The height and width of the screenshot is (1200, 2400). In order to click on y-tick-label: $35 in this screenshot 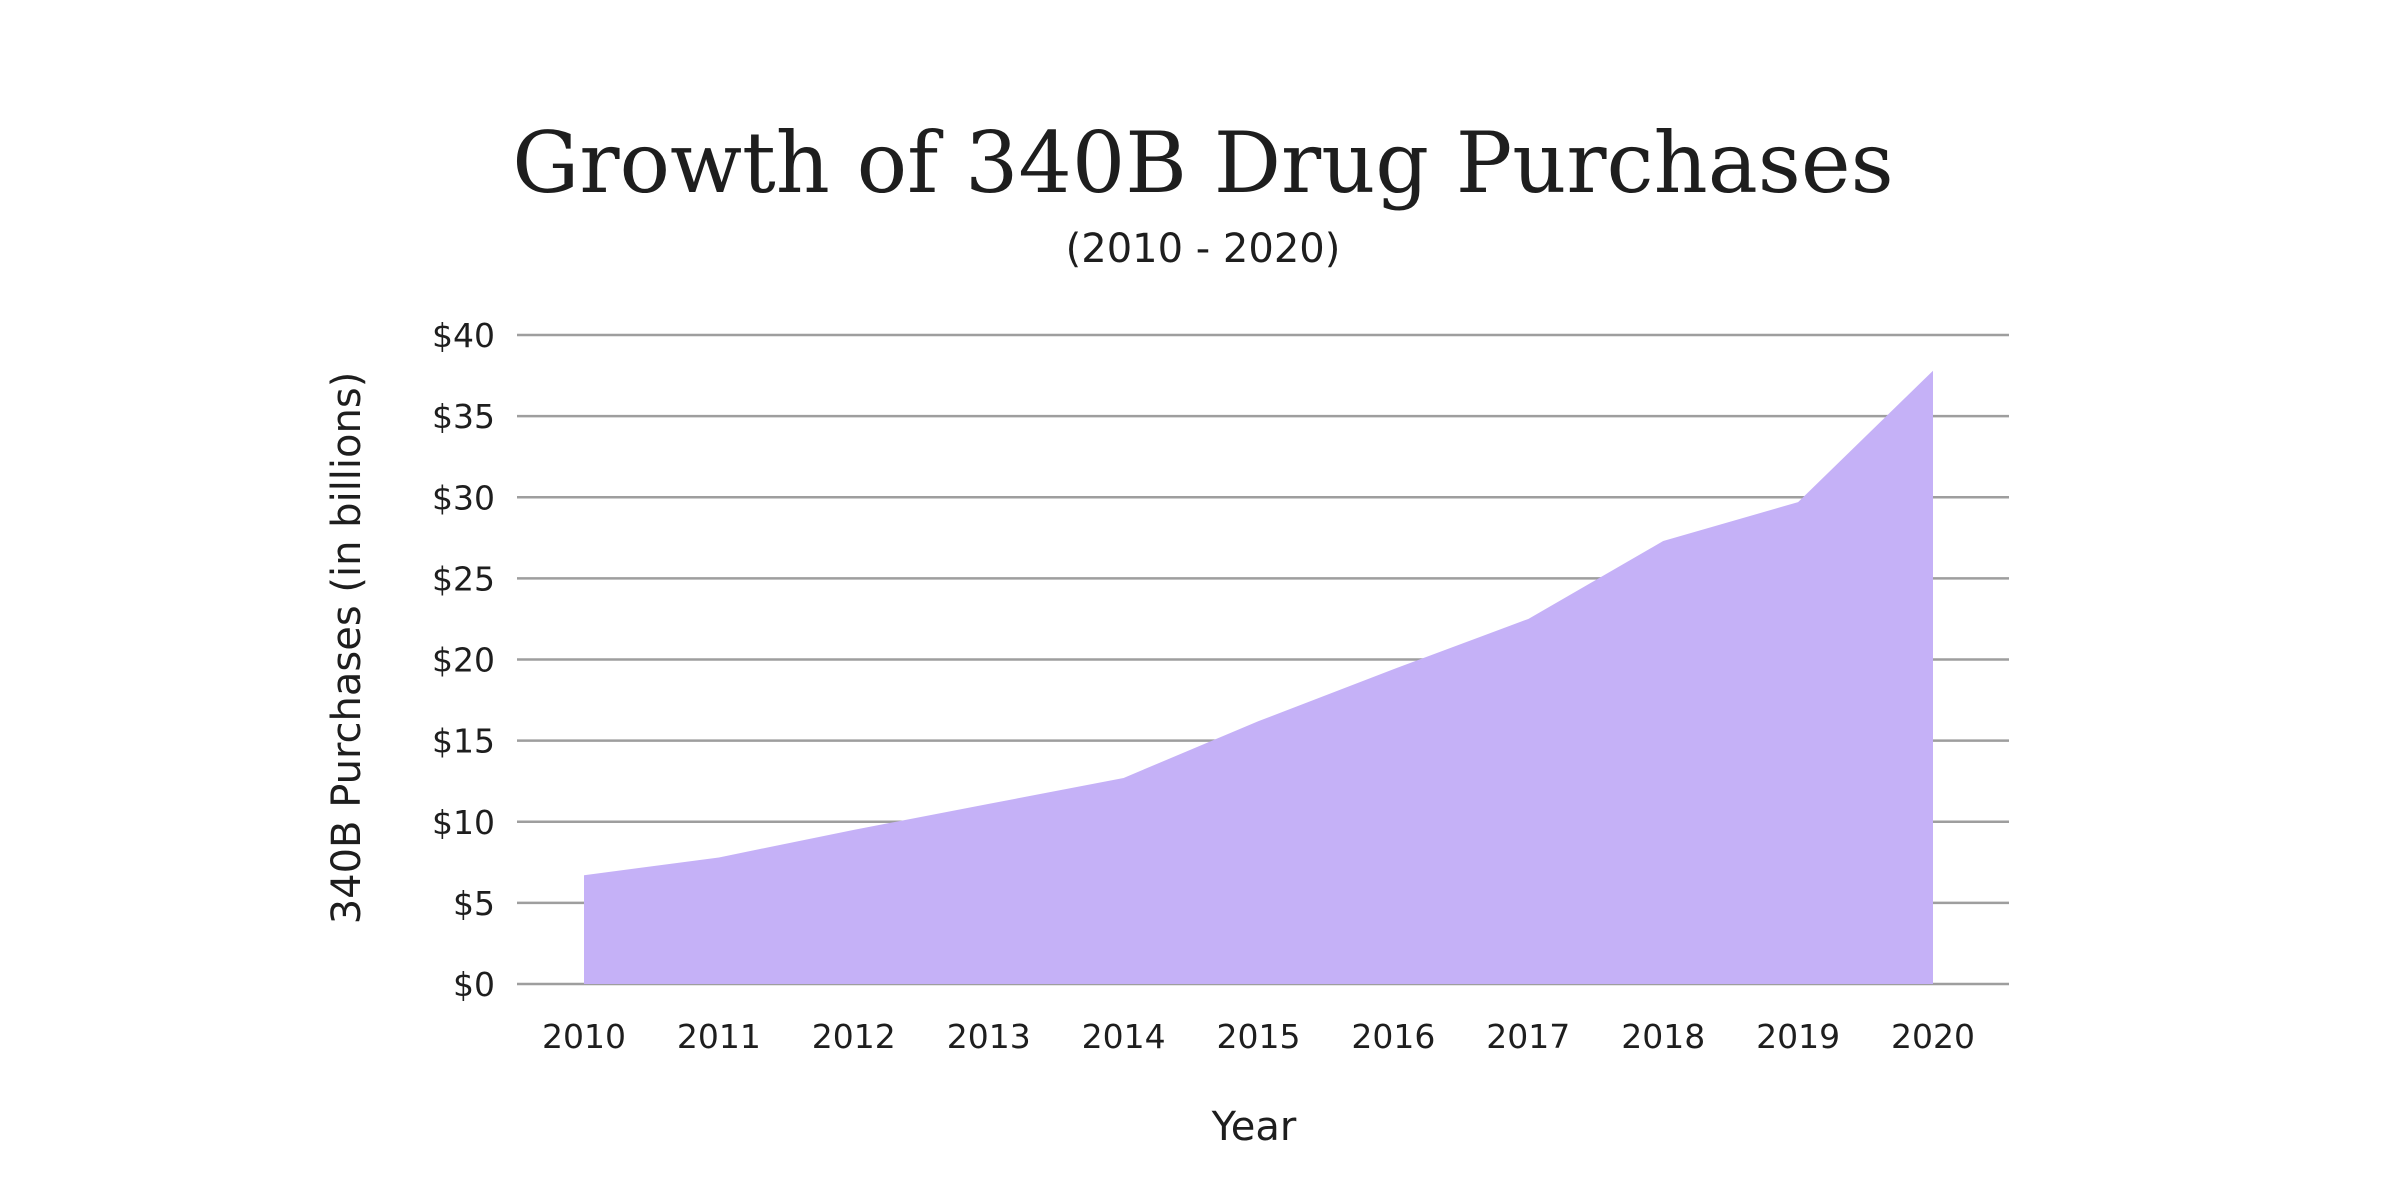, I will do `click(463, 416)`.